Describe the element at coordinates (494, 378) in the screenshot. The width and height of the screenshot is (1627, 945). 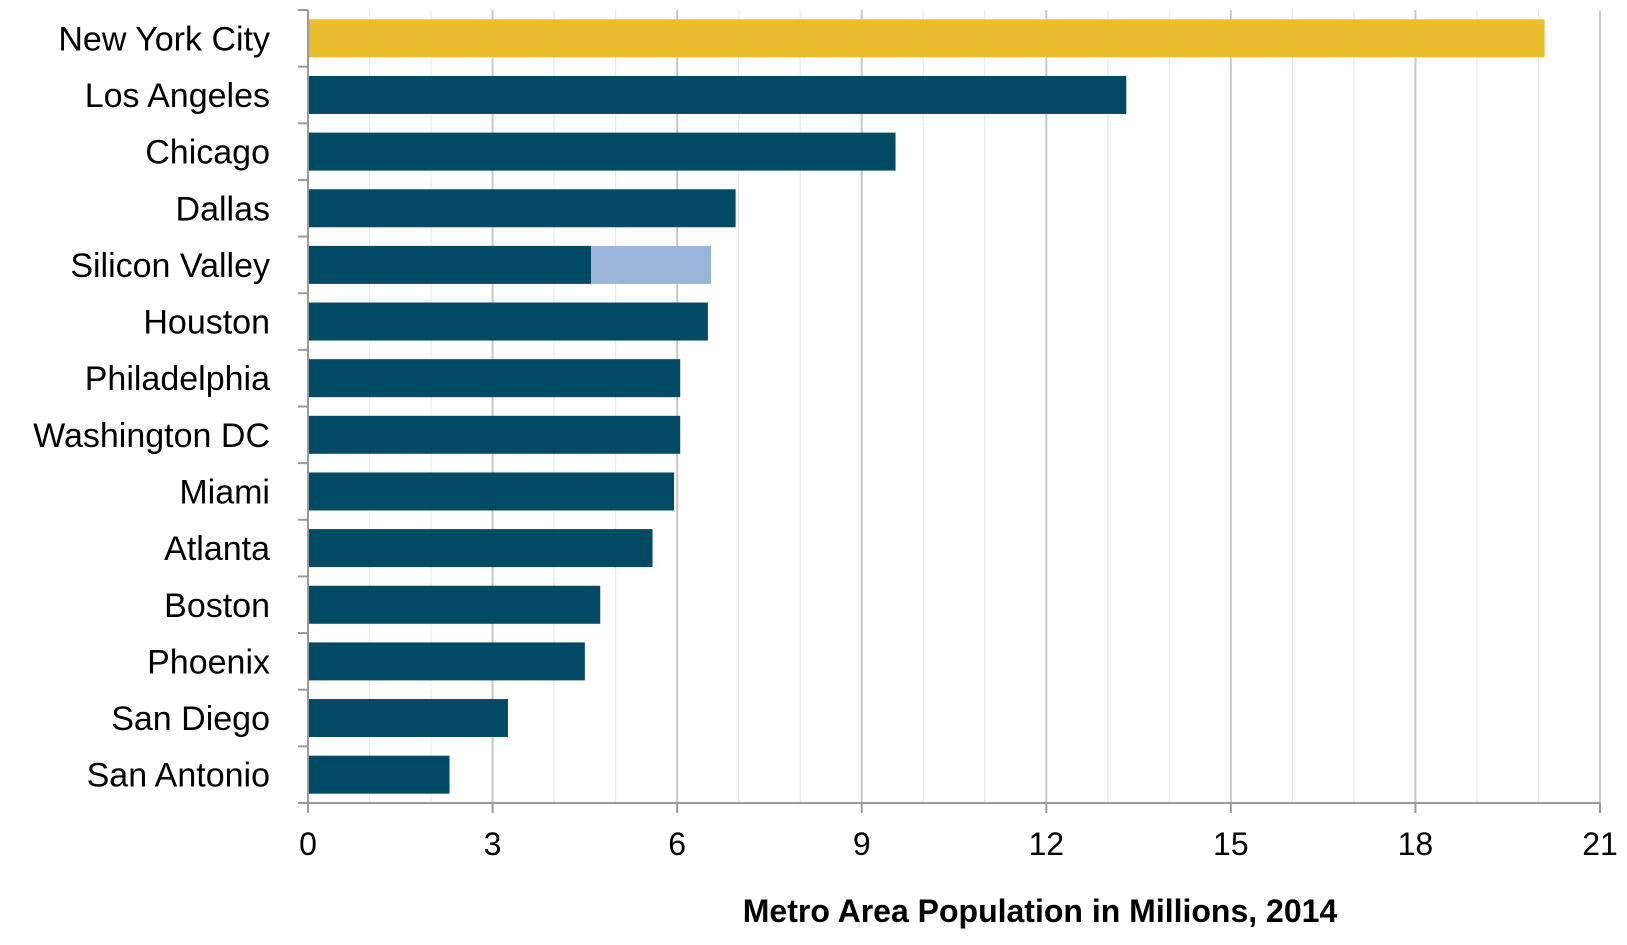
I see `bar-philadelphia` at that location.